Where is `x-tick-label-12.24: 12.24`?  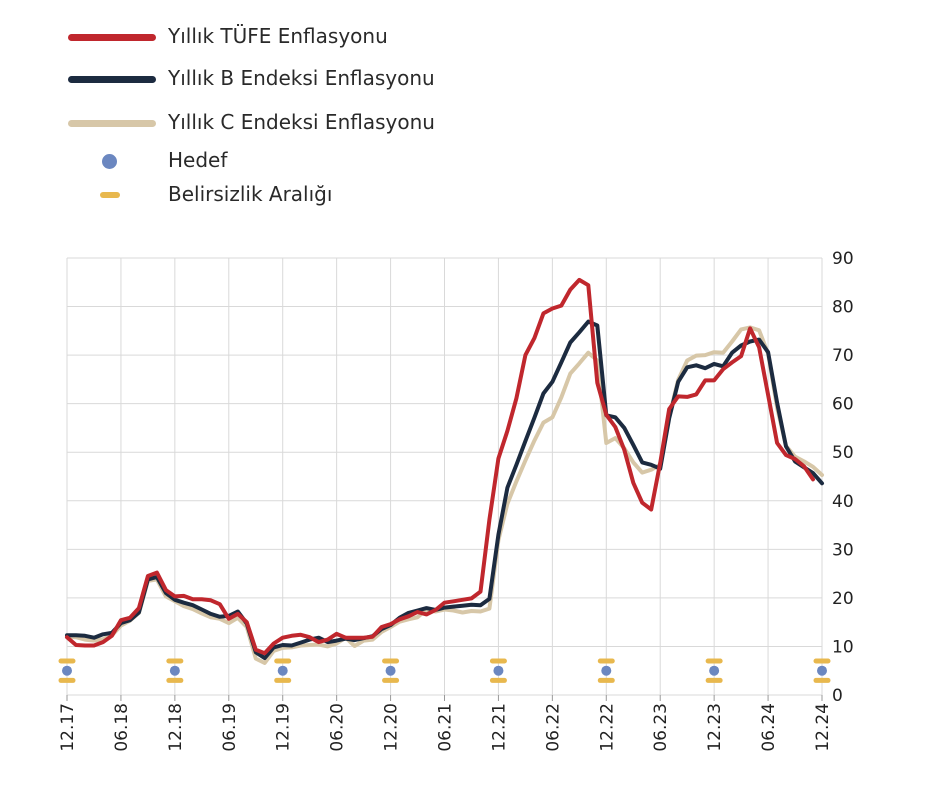 x-tick-label-12.24: 12.24 is located at coordinates (823, 727).